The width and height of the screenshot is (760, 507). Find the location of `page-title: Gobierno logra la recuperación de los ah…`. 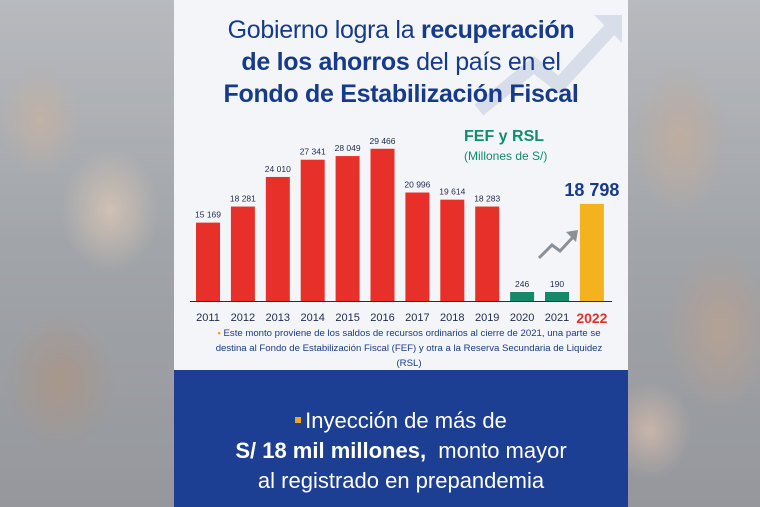

page-title: Gobierno logra la recuperación de los ah… is located at coordinates (401, 62).